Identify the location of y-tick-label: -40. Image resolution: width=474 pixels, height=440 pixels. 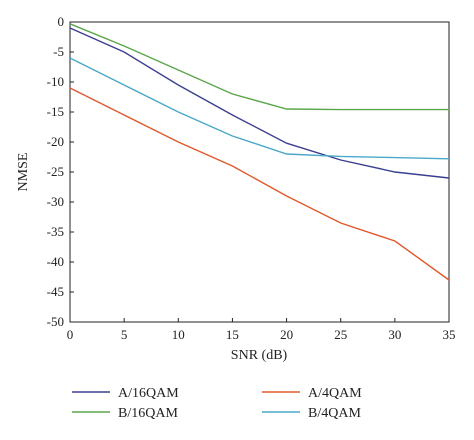
(55, 261).